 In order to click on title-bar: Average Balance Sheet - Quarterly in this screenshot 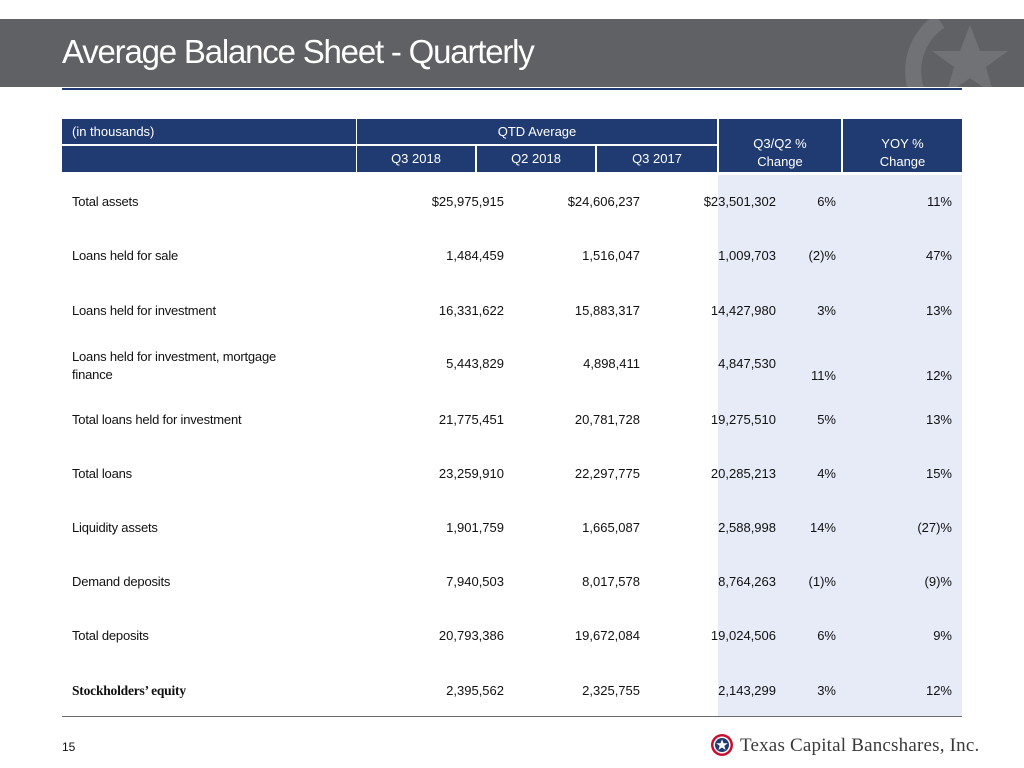, I will do `click(512, 53)`.